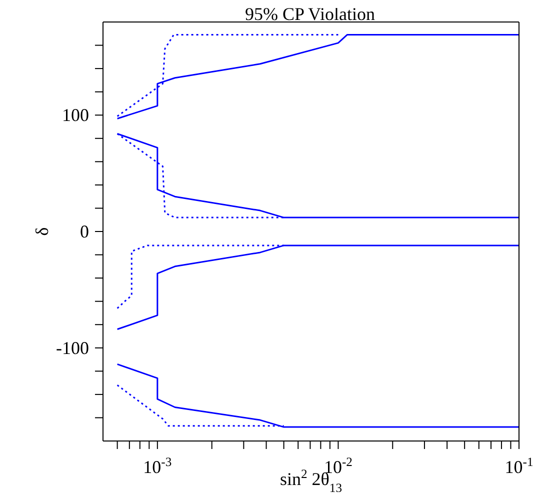  Describe the element at coordinates (75, 115) in the screenshot. I see `y-tick-label: 100` at that location.